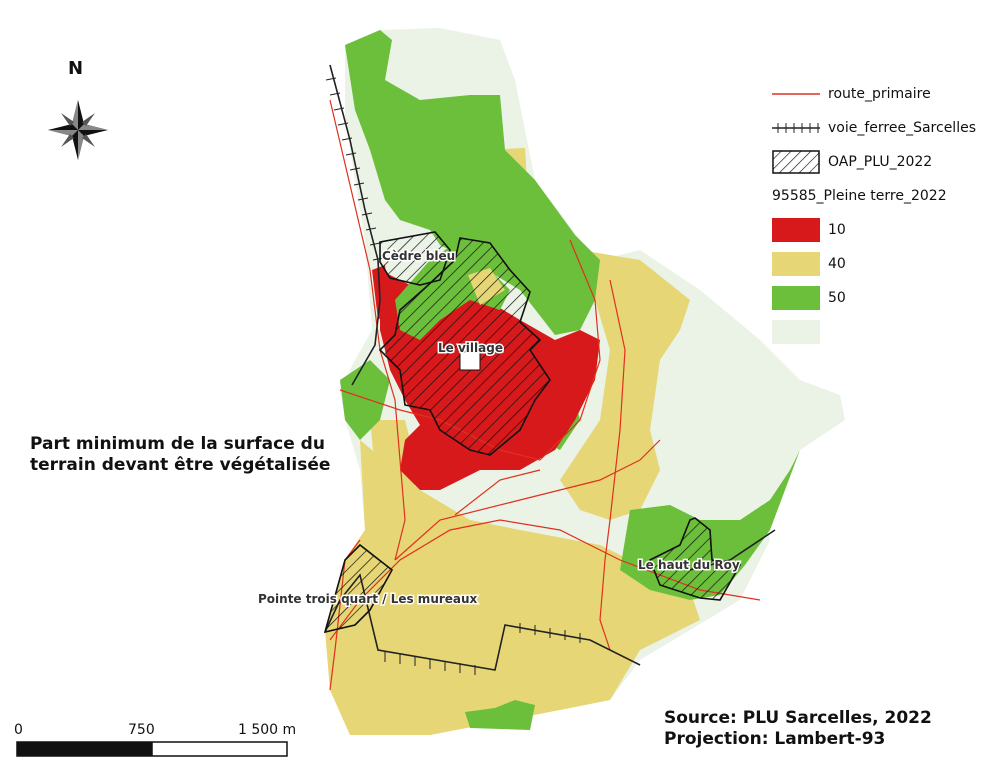  Describe the element at coordinates (796, 332) in the screenshot. I see `swatch-class-empty` at that location.